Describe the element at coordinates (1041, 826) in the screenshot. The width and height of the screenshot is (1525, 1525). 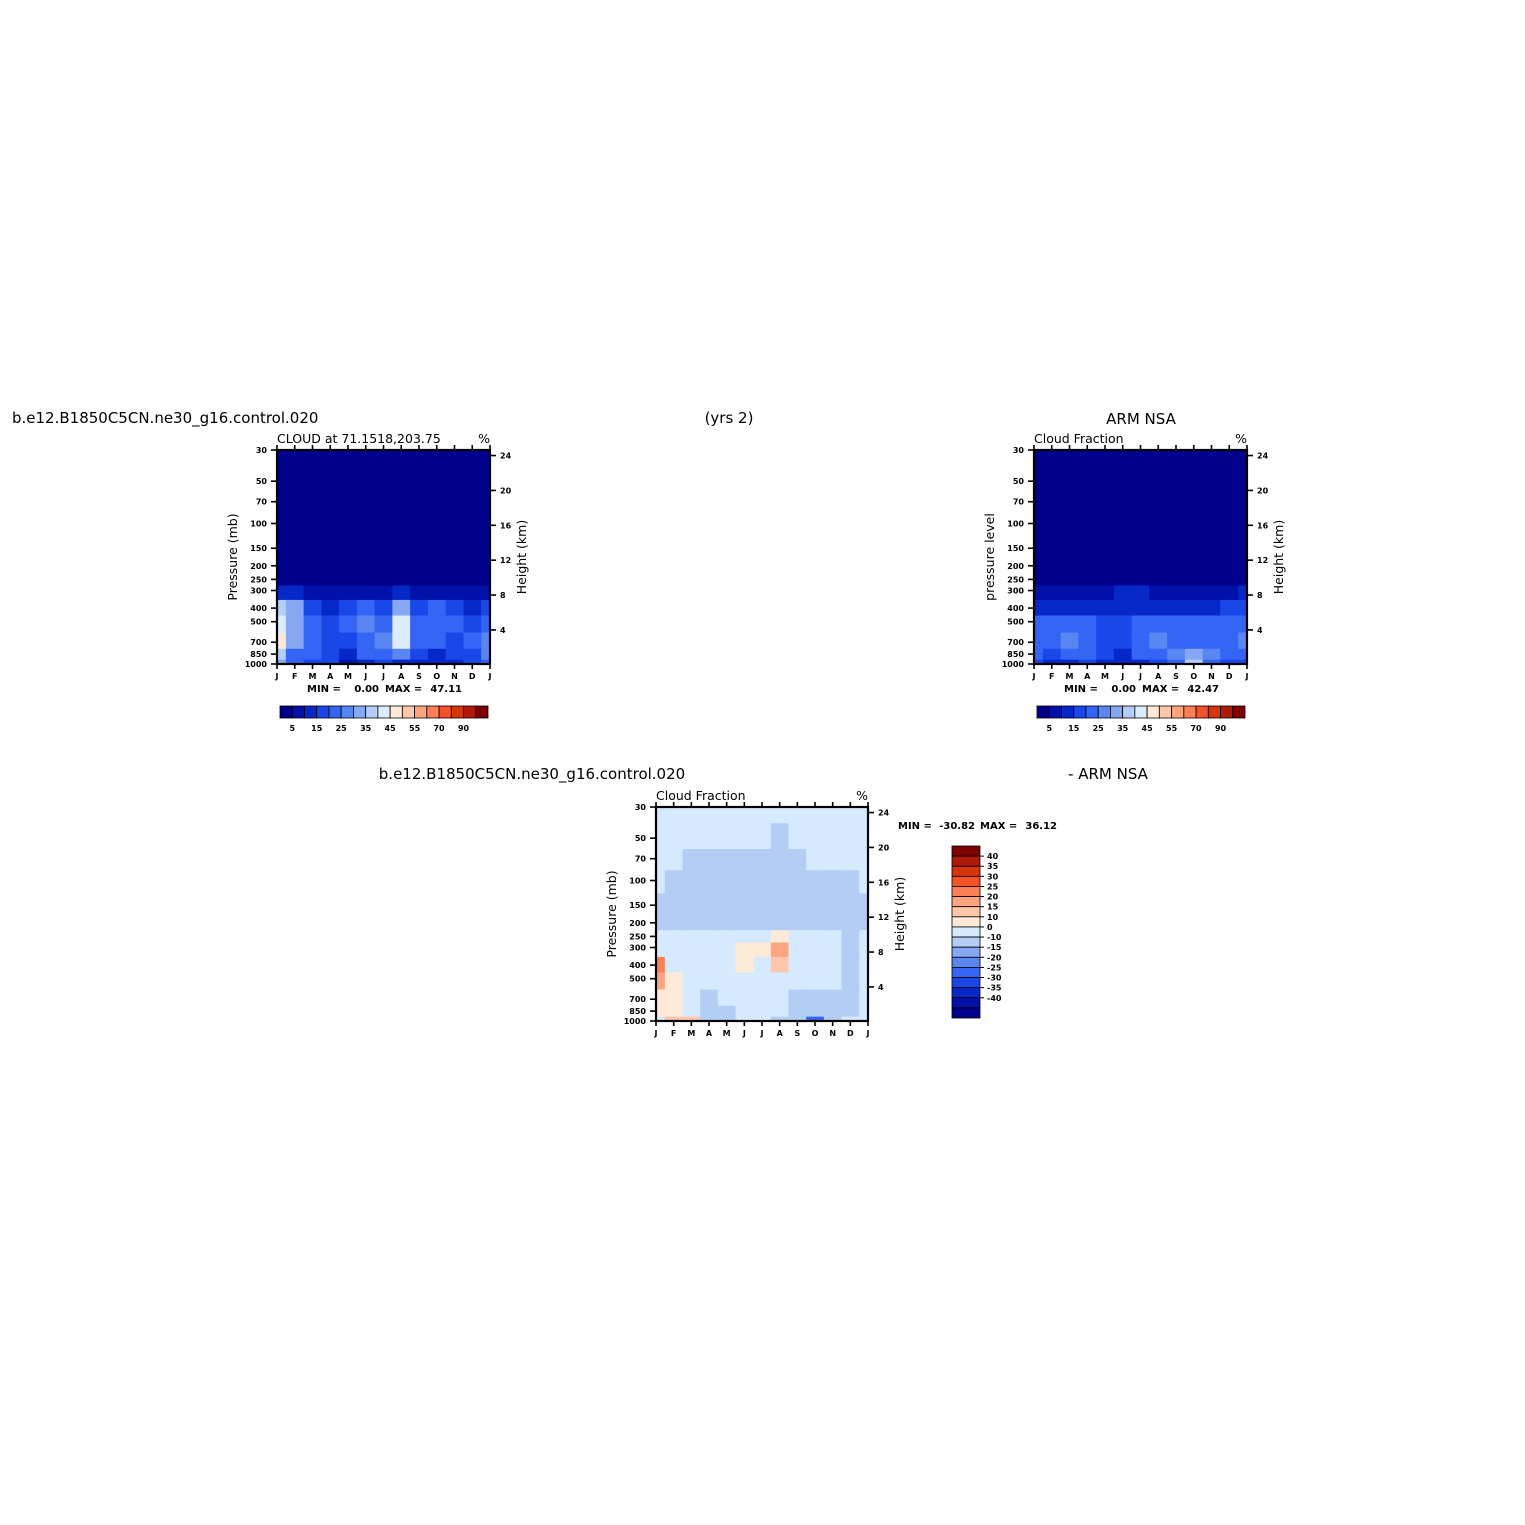
I see `stat-max-value: 36.12` at that location.